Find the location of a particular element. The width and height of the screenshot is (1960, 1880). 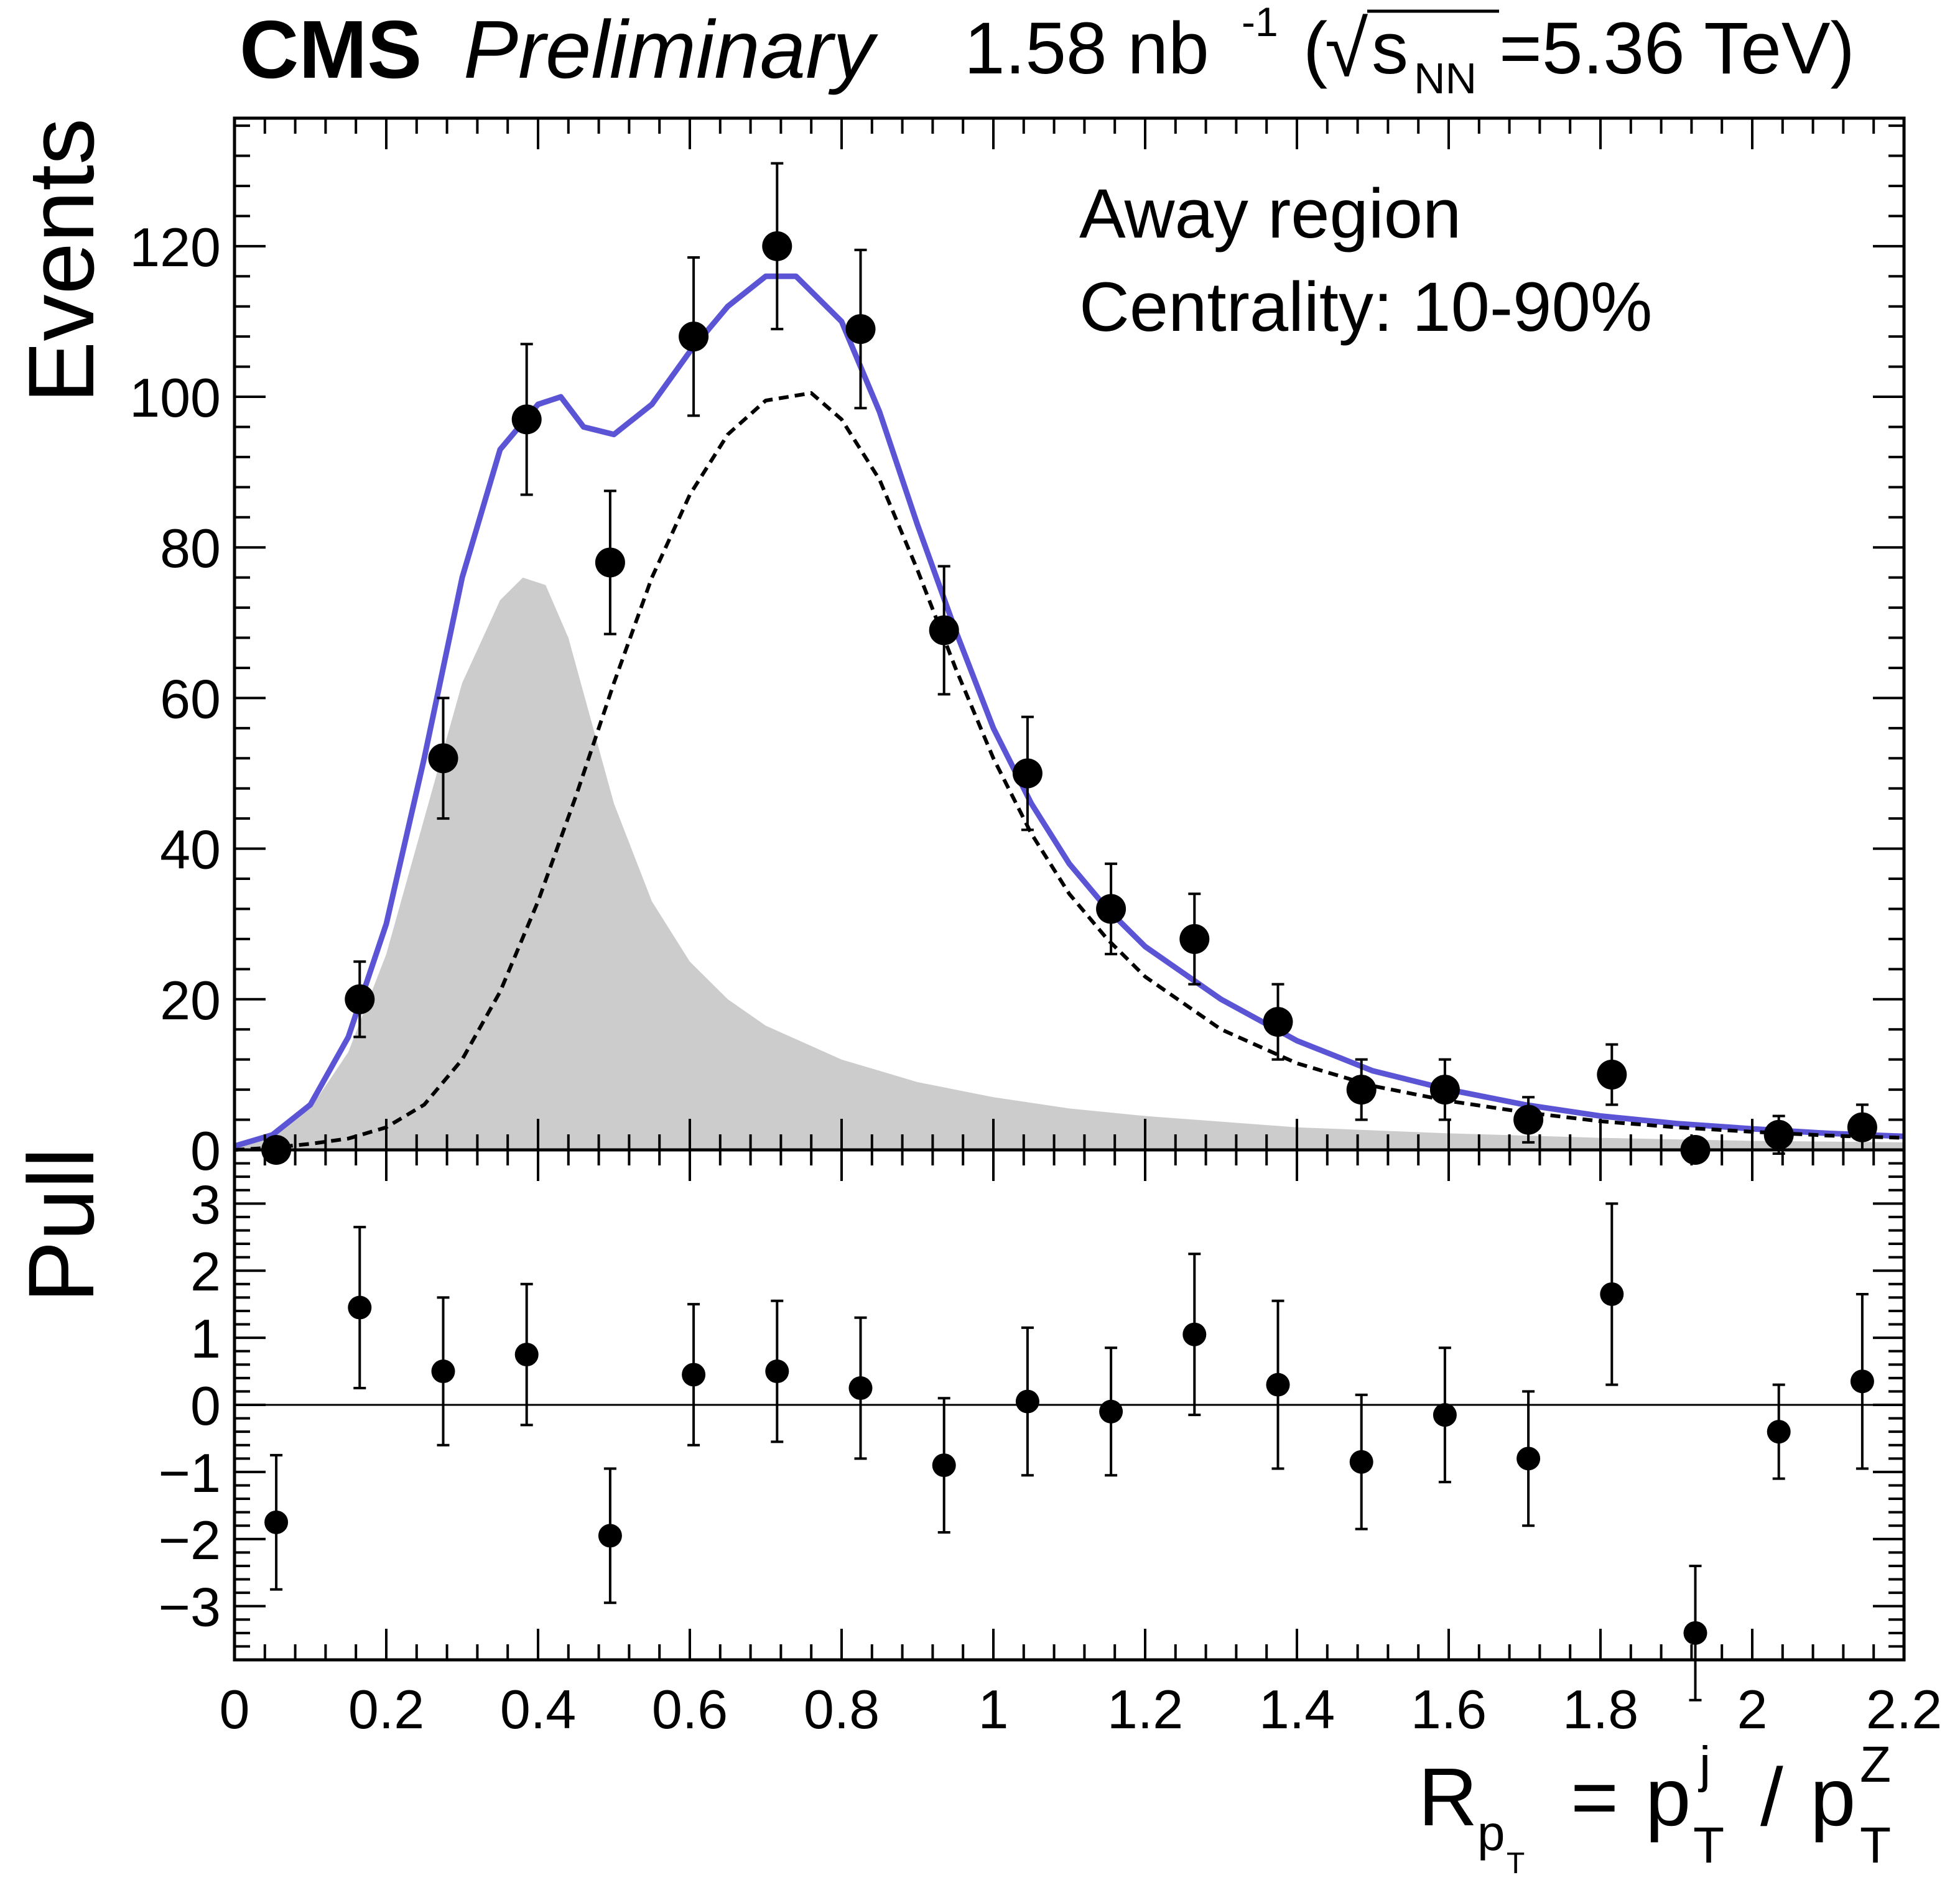

header-status: Preliminary is located at coordinates (670, 50).